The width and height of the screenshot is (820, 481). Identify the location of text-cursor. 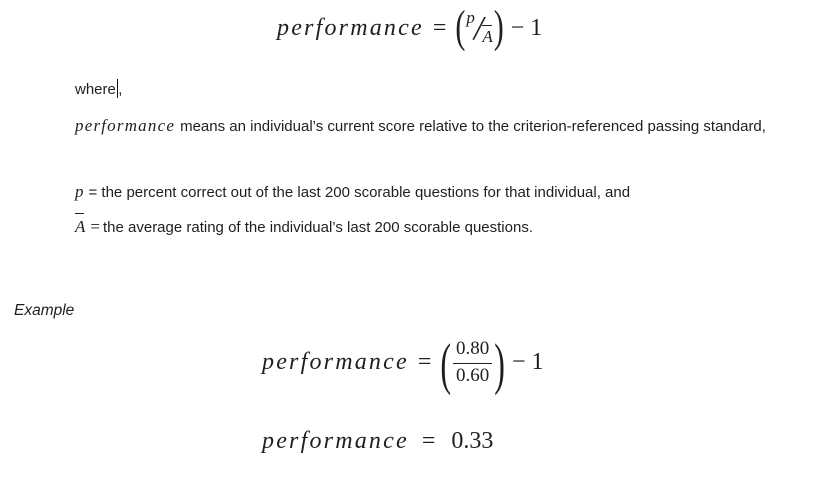
(117, 88).